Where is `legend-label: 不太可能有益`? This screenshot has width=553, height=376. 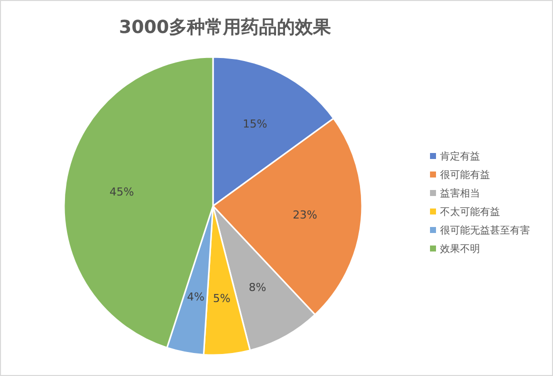 legend-label: 不太可能有益 is located at coordinates (470, 212).